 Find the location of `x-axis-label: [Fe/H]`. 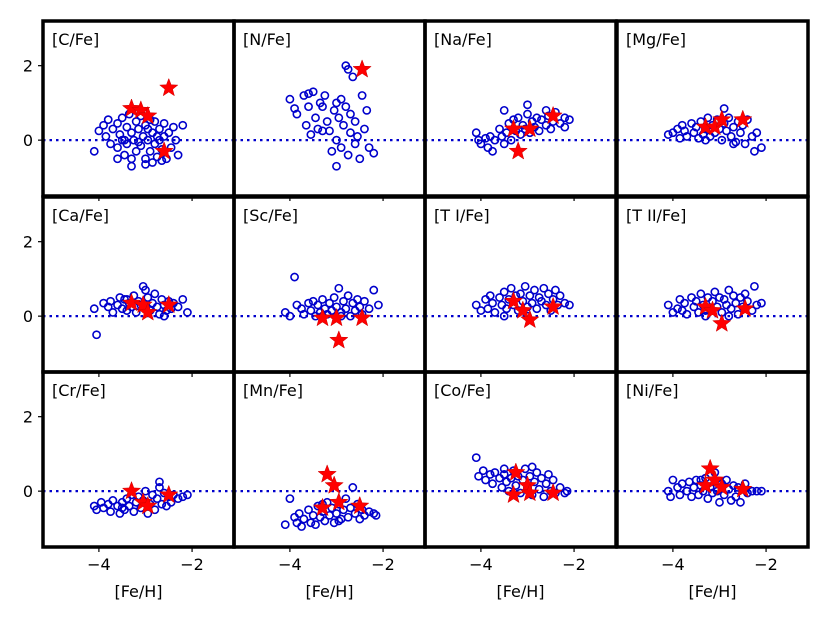

x-axis-label: [Fe/H] is located at coordinates (520, 591).